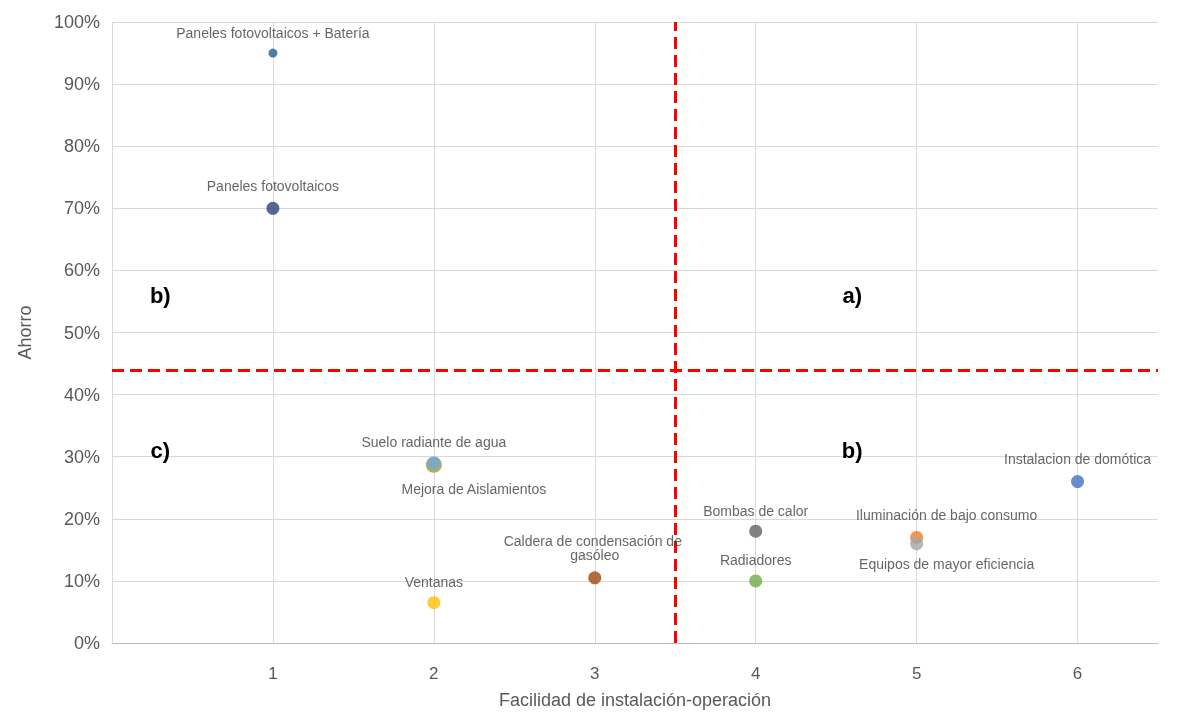 The height and width of the screenshot is (722, 1184). What do you see at coordinates (916, 673) in the screenshot?
I see `x-tick-label: 5` at bounding box center [916, 673].